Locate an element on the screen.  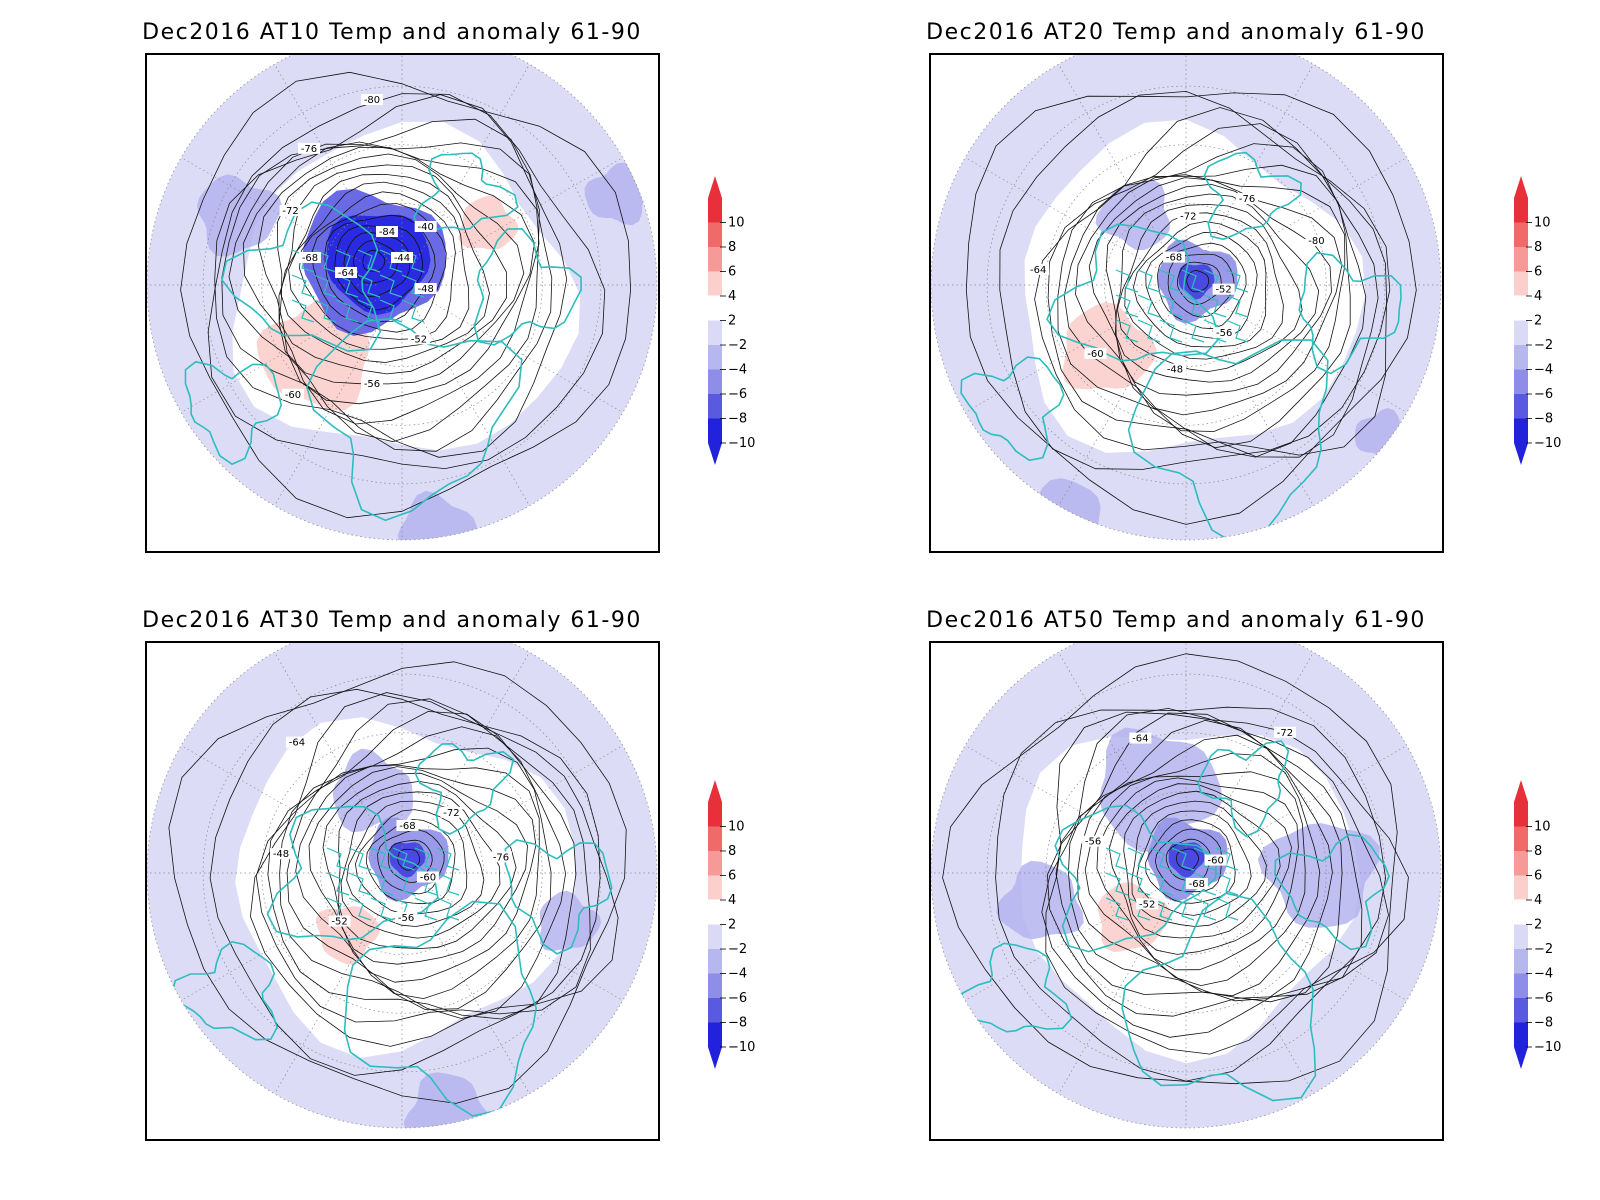
colorbar-tick-label: 6 is located at coordinates (732, 876).